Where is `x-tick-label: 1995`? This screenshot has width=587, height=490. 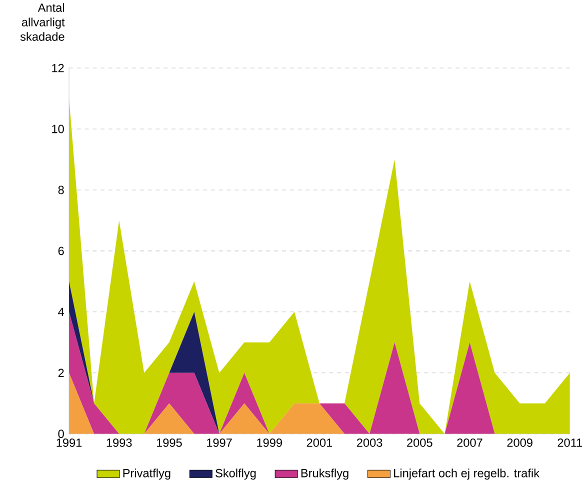
x-tick-label: 1995 is located at coordinates (169, 442).